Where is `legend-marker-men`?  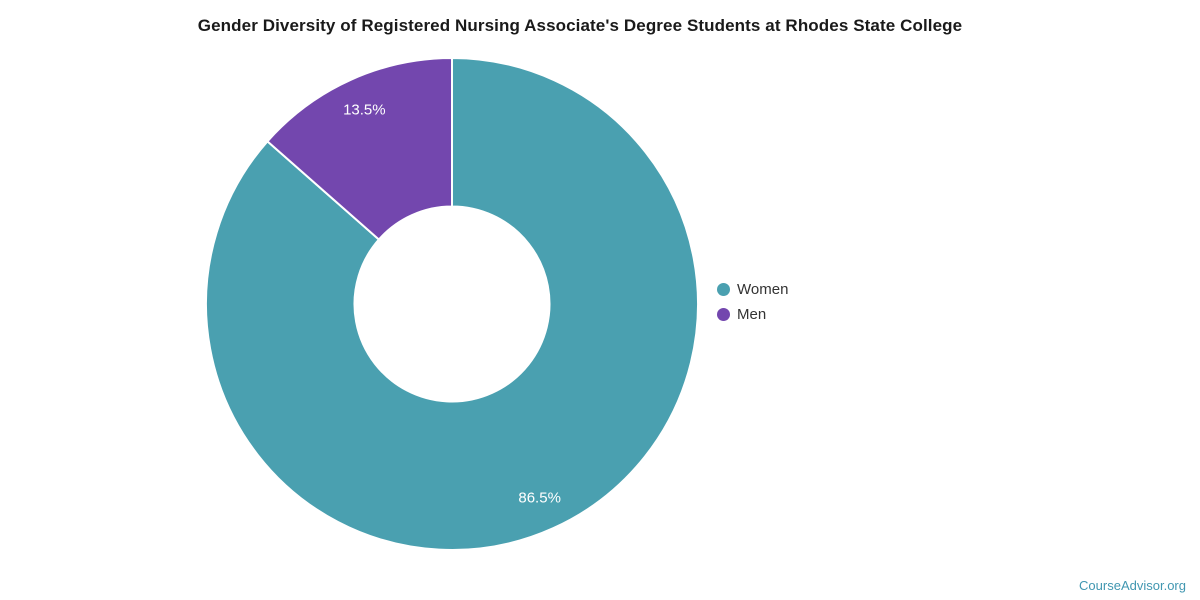 legend-marker-men is located at coordinates (723, 314).